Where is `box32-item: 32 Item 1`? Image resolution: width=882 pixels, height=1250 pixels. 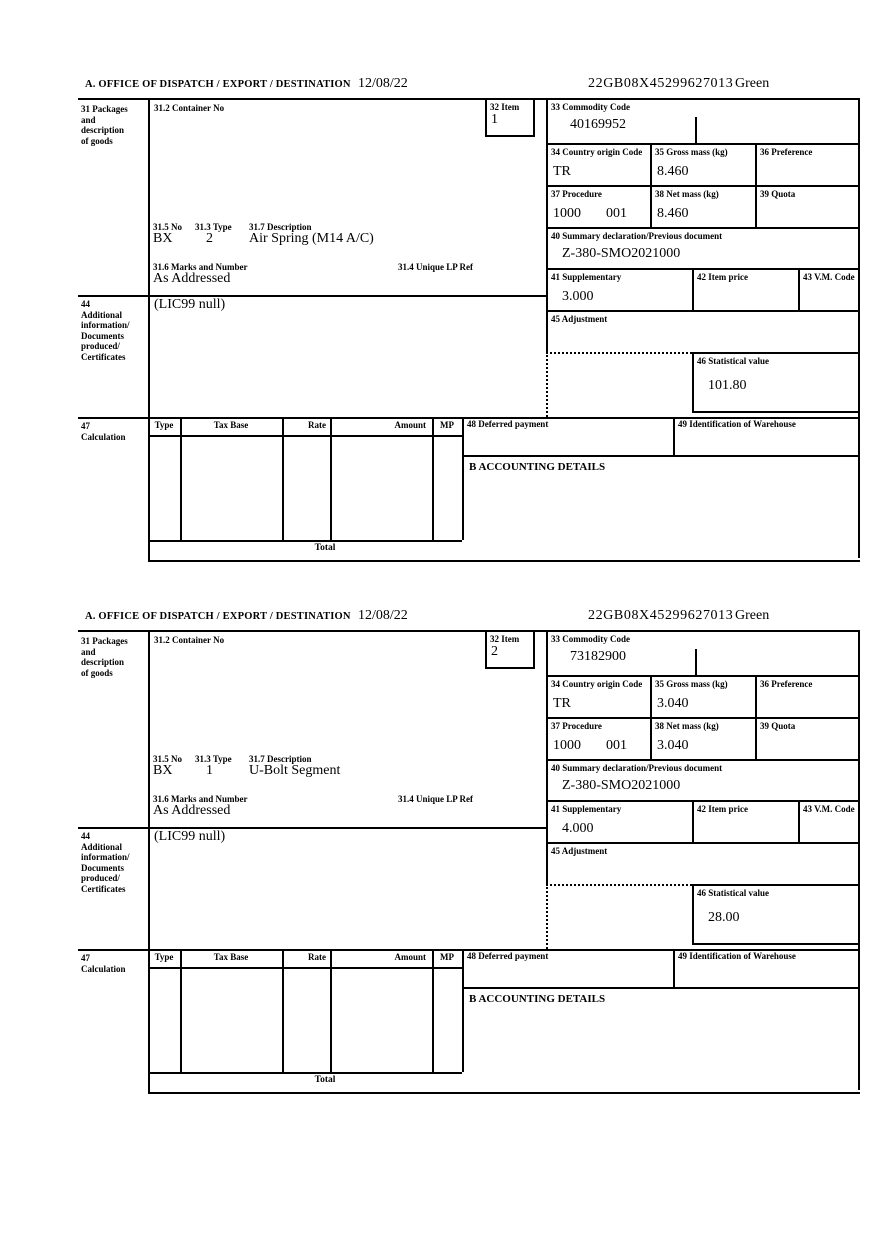 box32-item: 32 Item 1 is located at coordinates (510, 118).